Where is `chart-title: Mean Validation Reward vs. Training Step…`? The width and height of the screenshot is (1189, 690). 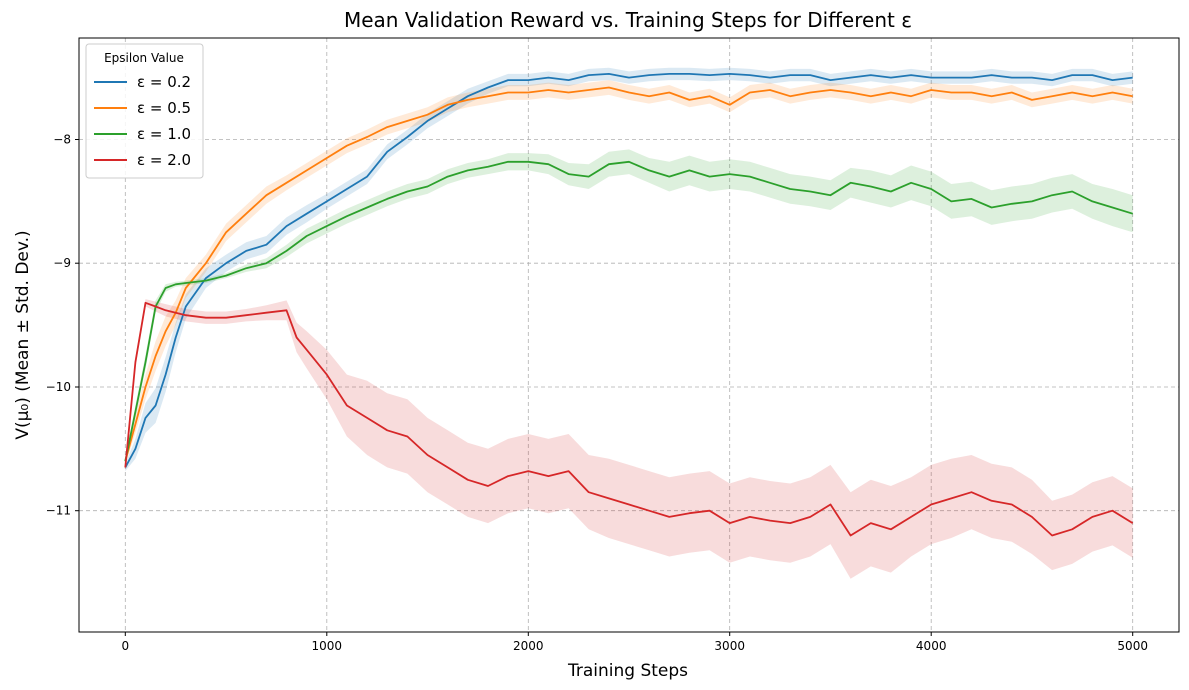
chart-title: Mean Validation Reward vs. Training Step… is located at coordinates (628, 20).